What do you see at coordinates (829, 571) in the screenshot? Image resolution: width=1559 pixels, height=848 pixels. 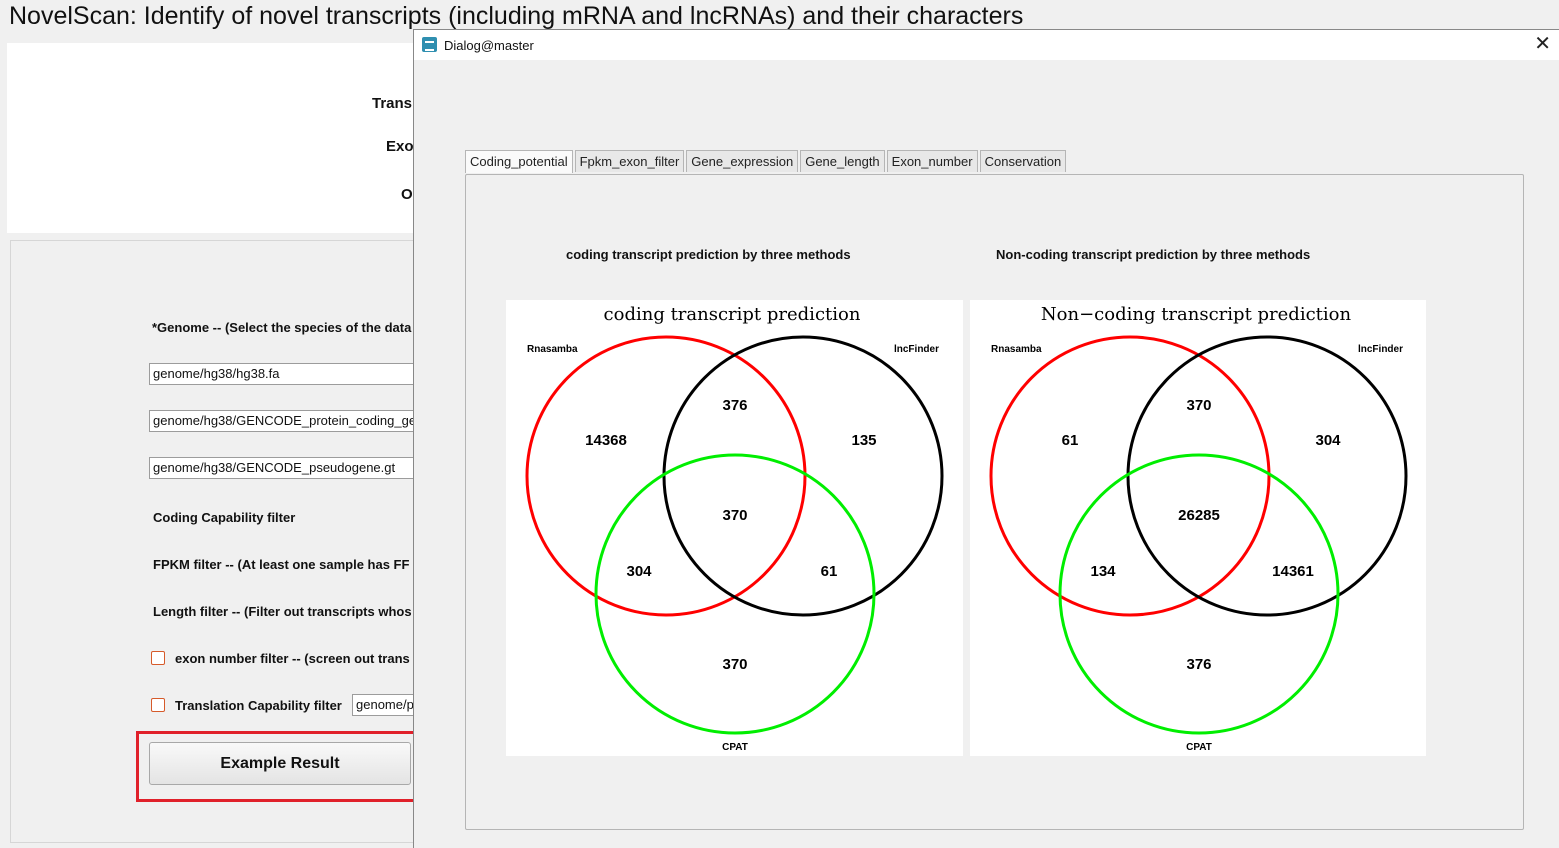 I see `venn-region-lncfinder-cpat: 61` at bounding box center [829, 571].